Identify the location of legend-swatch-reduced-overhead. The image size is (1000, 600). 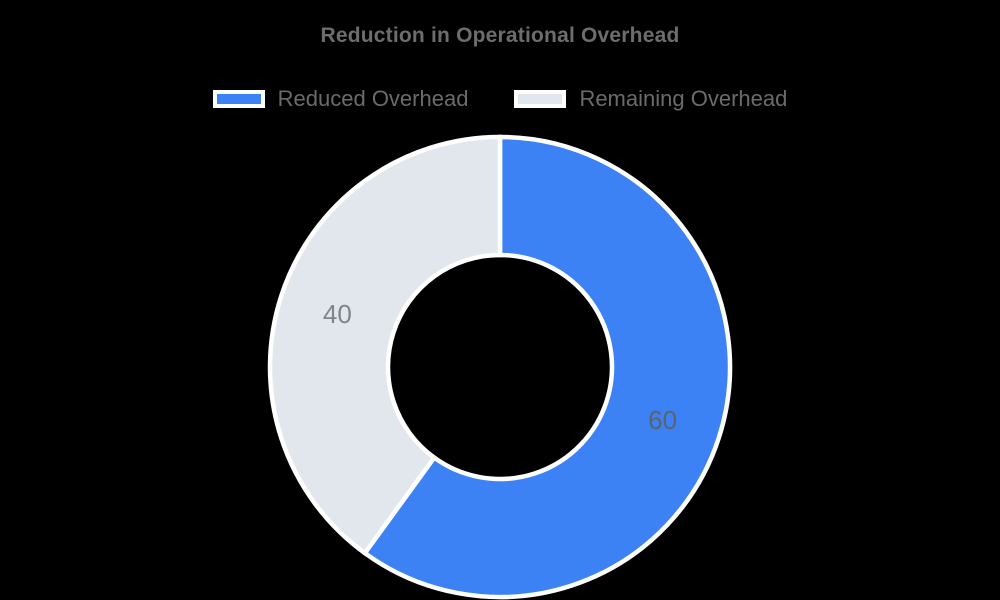
(238, 99).